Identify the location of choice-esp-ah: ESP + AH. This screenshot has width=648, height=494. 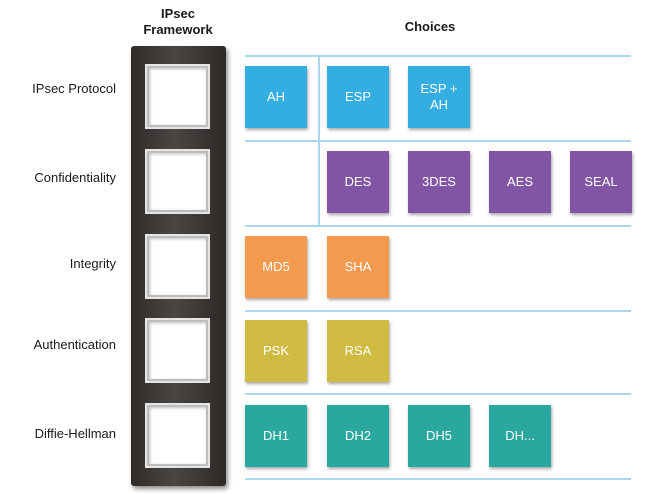
(439, 97).